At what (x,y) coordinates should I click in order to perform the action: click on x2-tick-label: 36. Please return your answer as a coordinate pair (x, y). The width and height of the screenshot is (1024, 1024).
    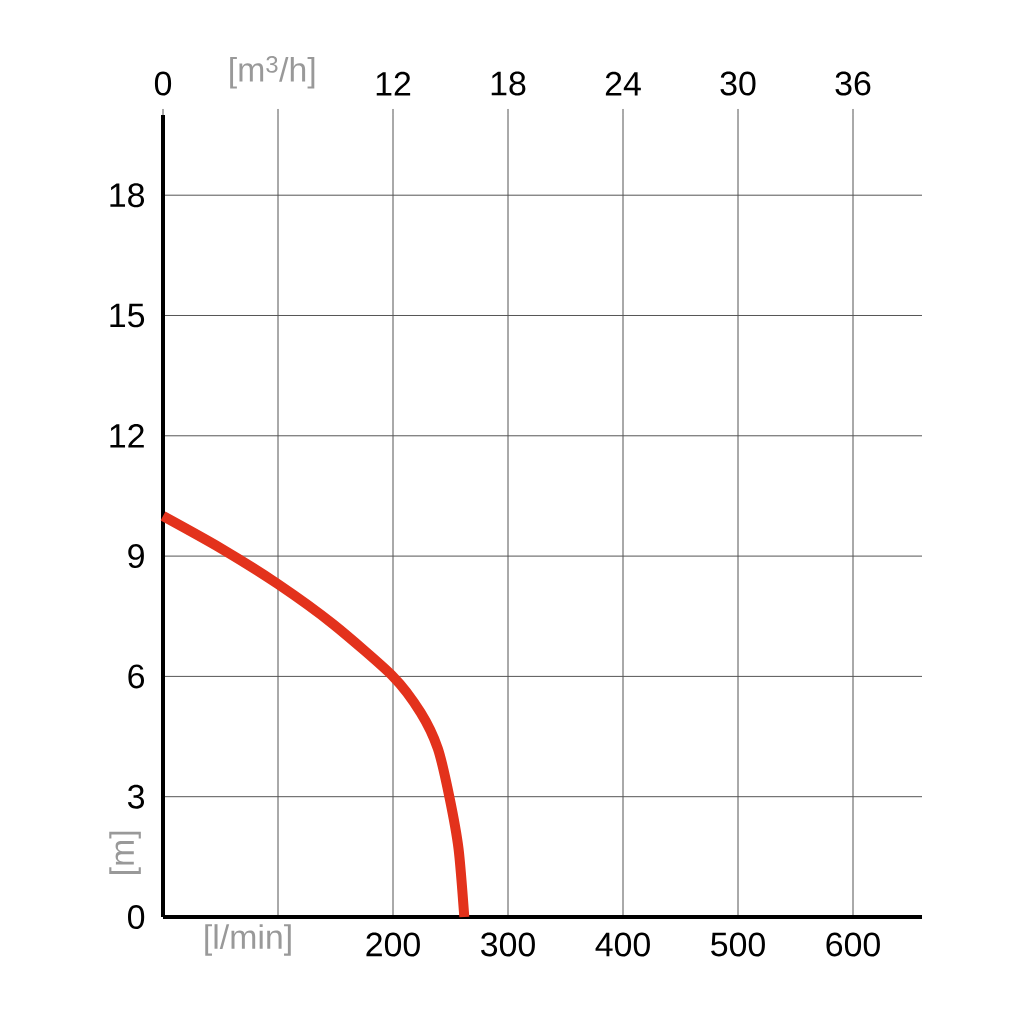
    Looking at the image, I should click on (853, 83).